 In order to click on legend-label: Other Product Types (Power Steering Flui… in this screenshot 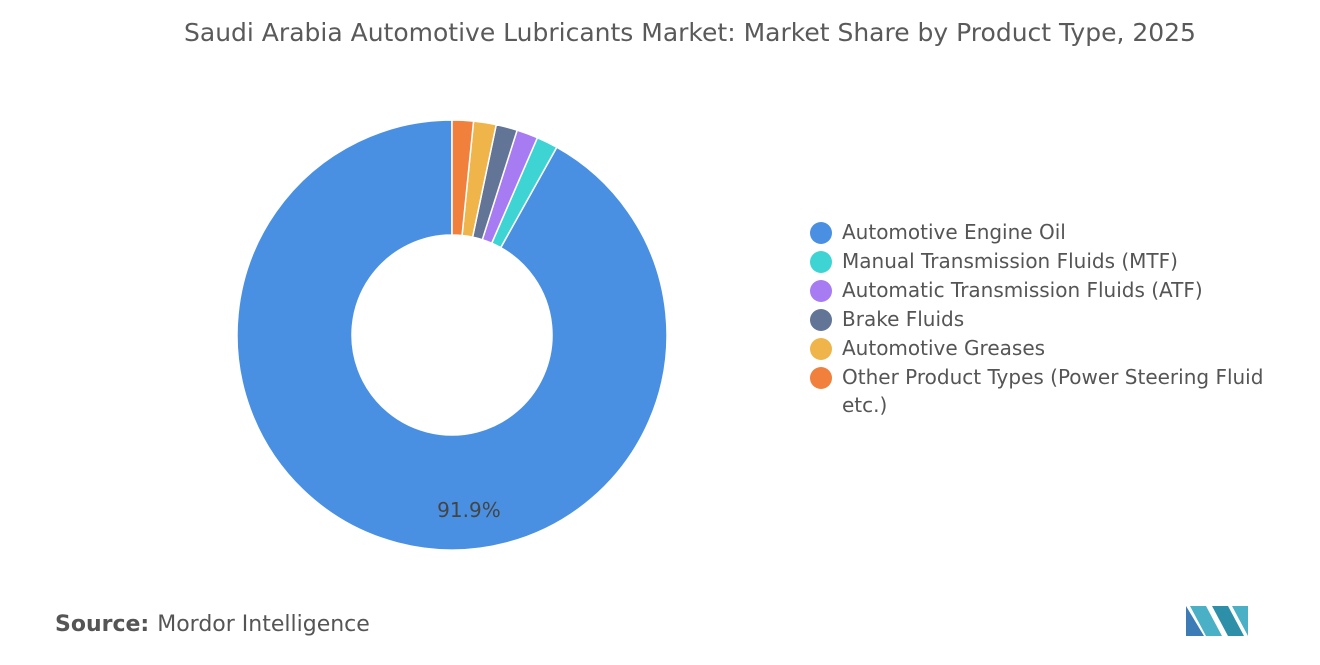, I will do `click(1053, 391)`.